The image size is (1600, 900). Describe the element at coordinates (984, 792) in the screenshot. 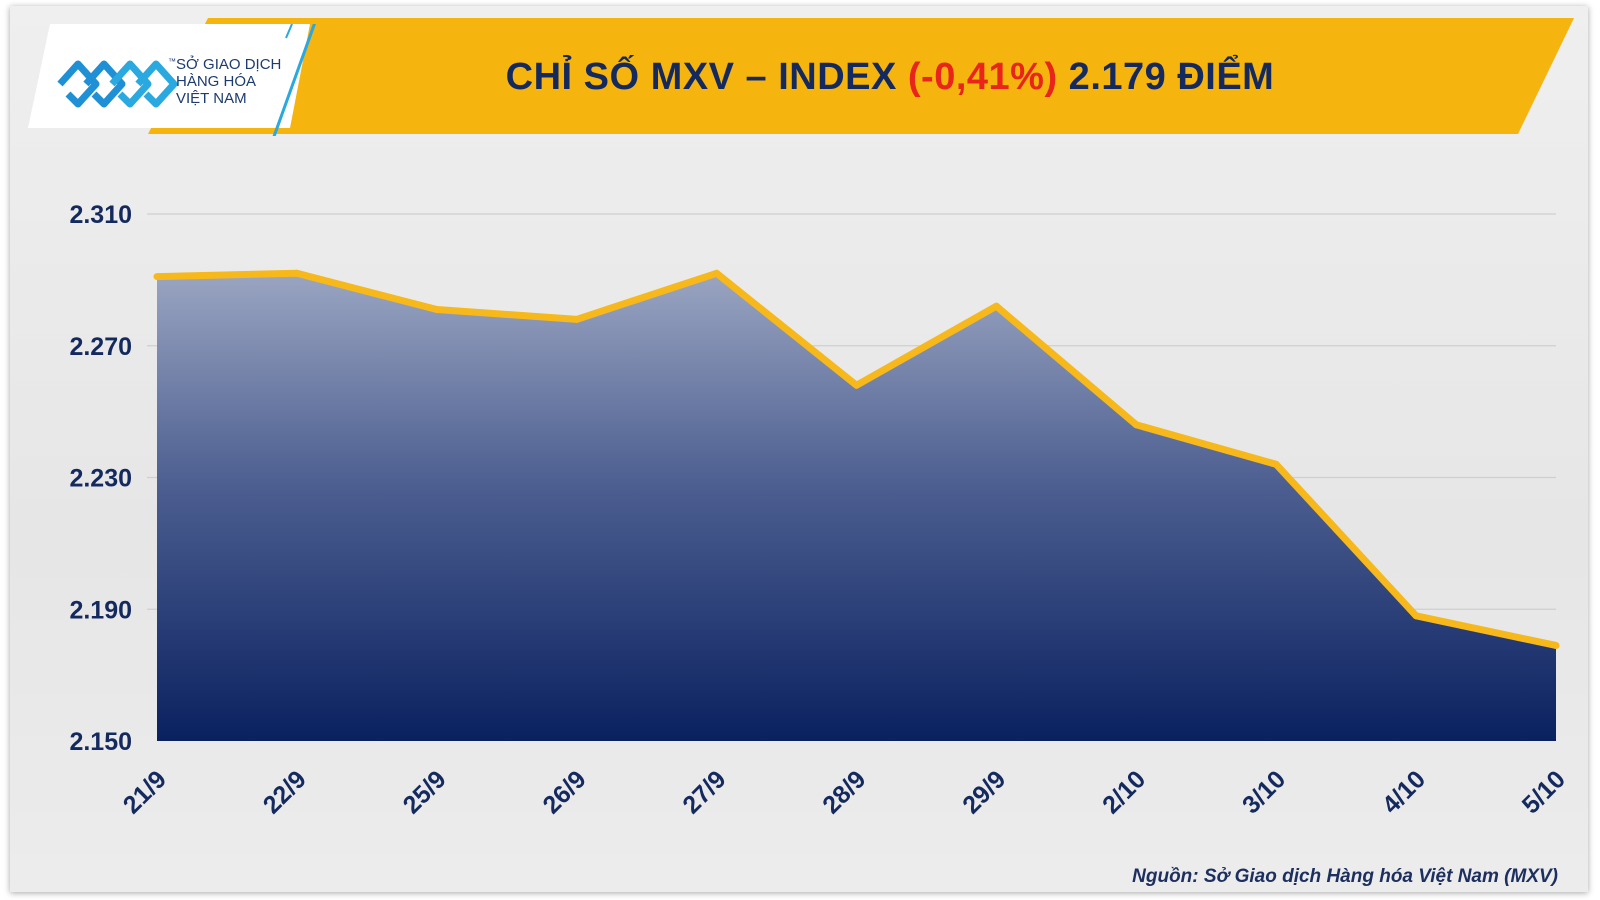

I see `x-tick-label: 29/9` at that location.